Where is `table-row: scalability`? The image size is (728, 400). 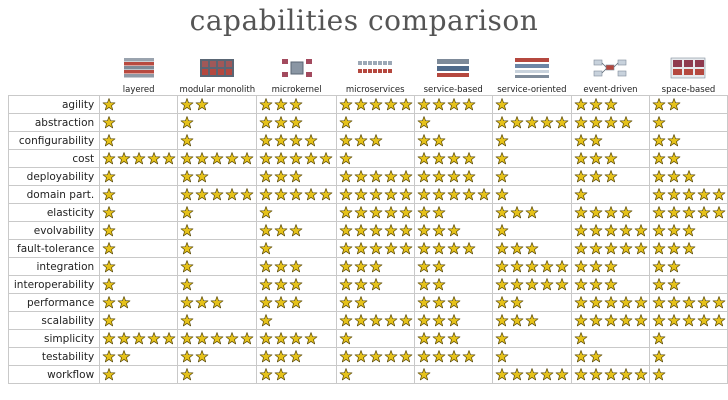 table-row: scalability is located at coordinates (367, 320).